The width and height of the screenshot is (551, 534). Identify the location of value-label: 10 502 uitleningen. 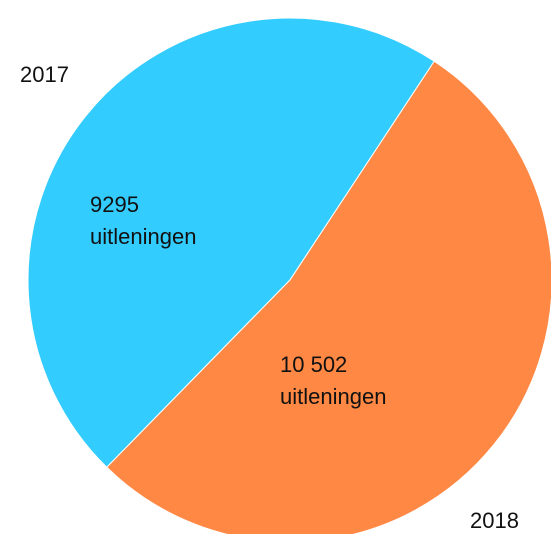
(333, 380).